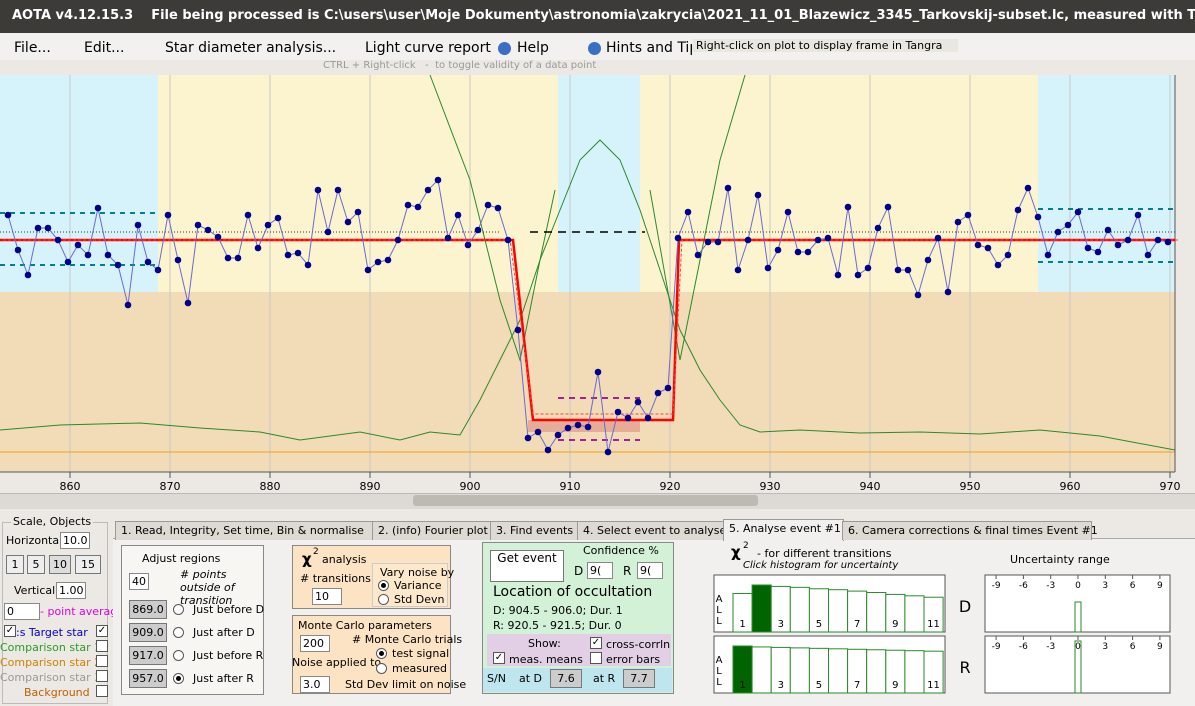 The image size is (1195, 706). I want to click on scroll-thumb, so click(585, 500).